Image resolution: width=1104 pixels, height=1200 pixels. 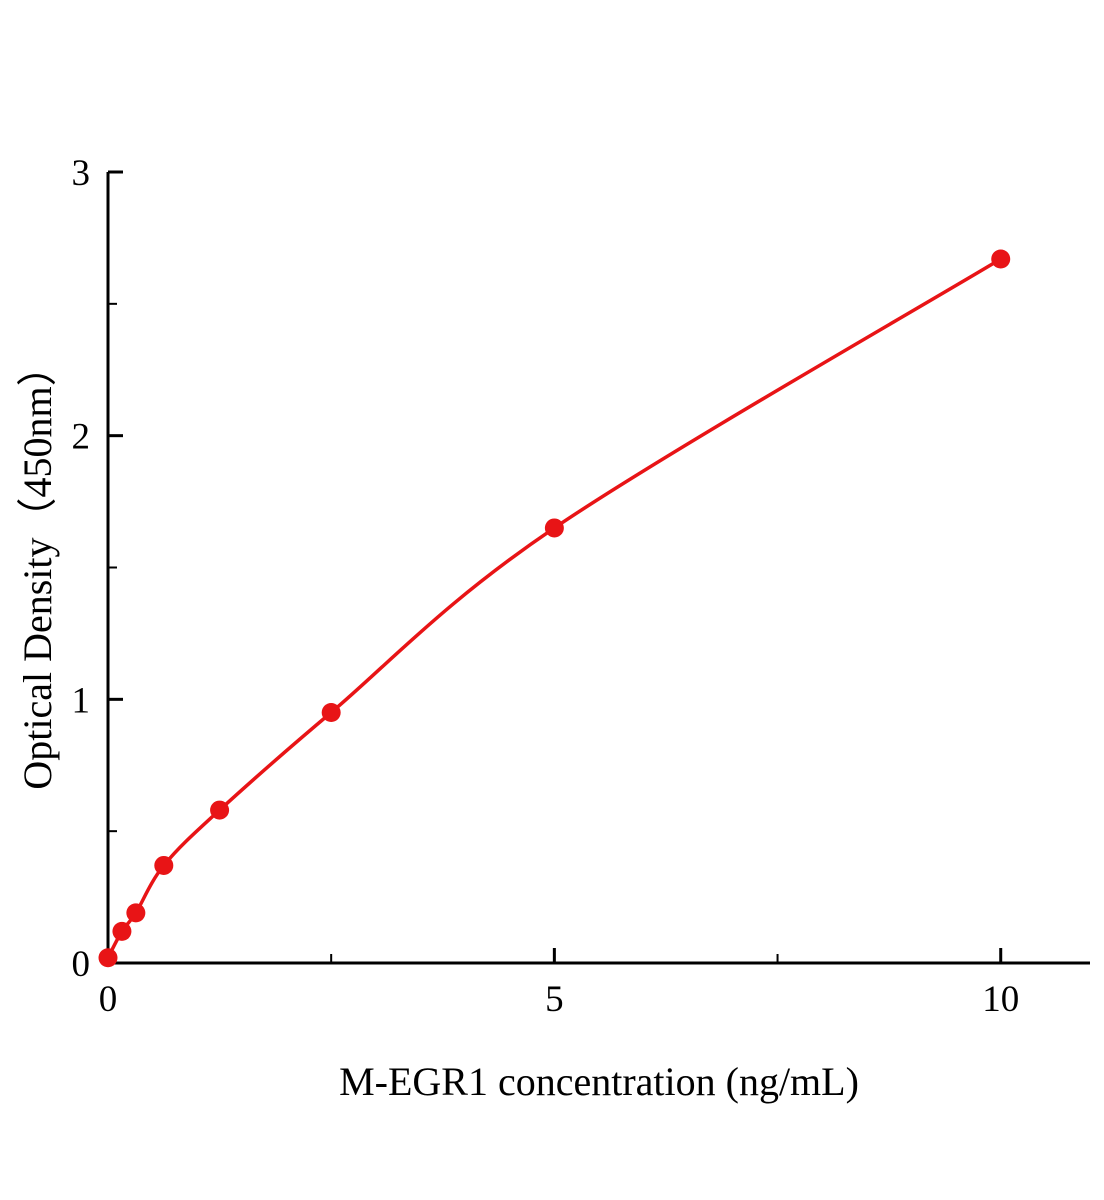 What do you see at coordinates (554, 999) in the screenshot?
I see `x-tick-label: 5` at bounding box center [554, 999].